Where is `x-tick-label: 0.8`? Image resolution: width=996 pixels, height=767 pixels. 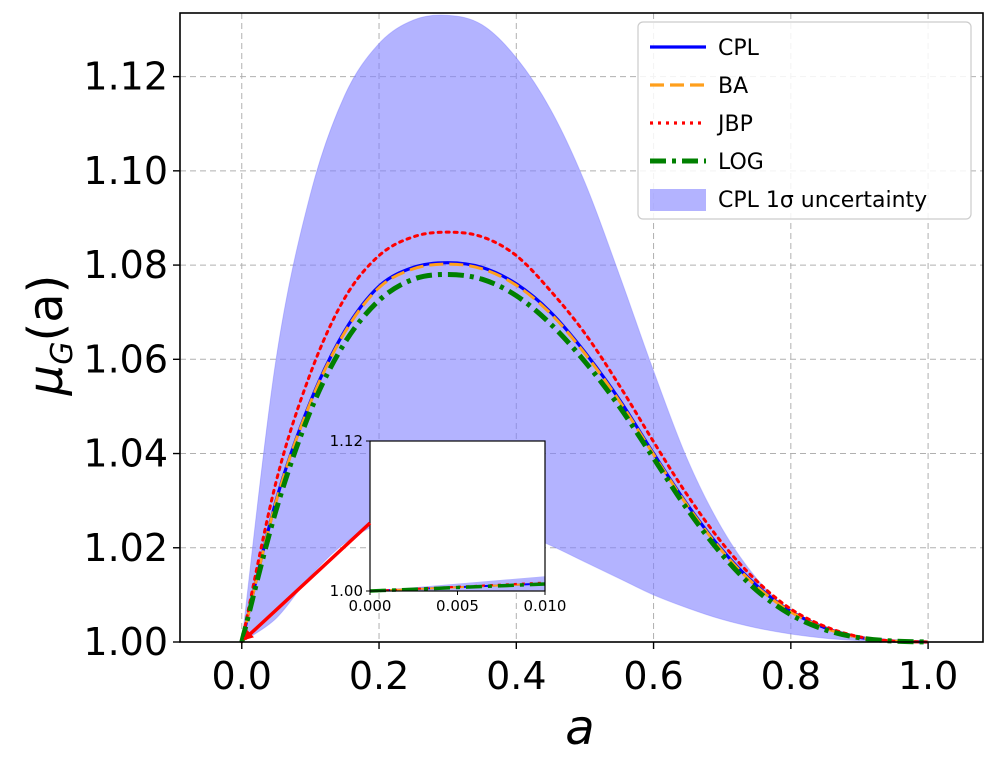 x-tick-label: 0.8 is located at coordinates (791, 676).